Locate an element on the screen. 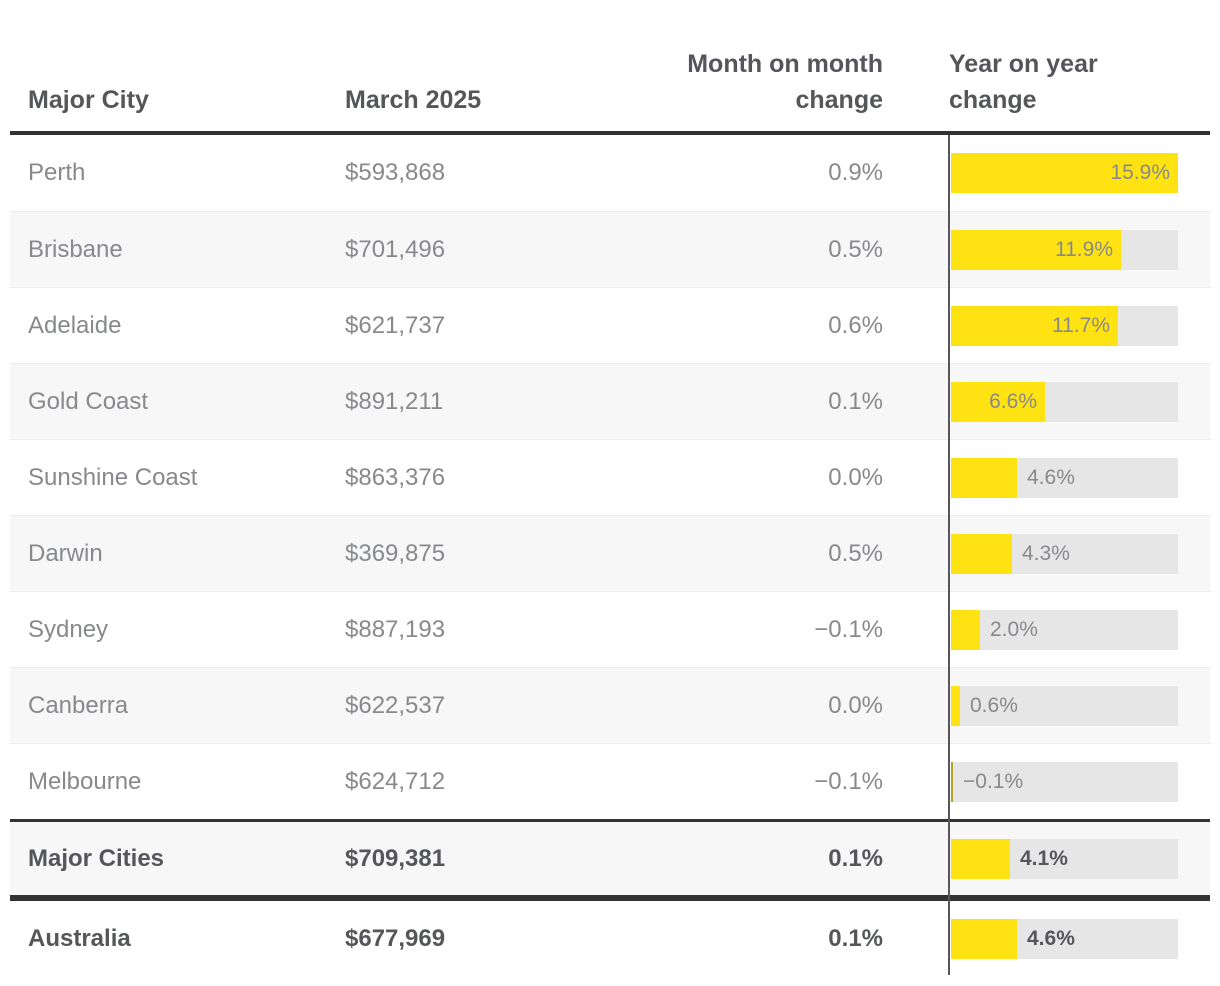 This screenshot has height=986, width=1220. city-cell: Major Cities is located at coordinates (96, 858).